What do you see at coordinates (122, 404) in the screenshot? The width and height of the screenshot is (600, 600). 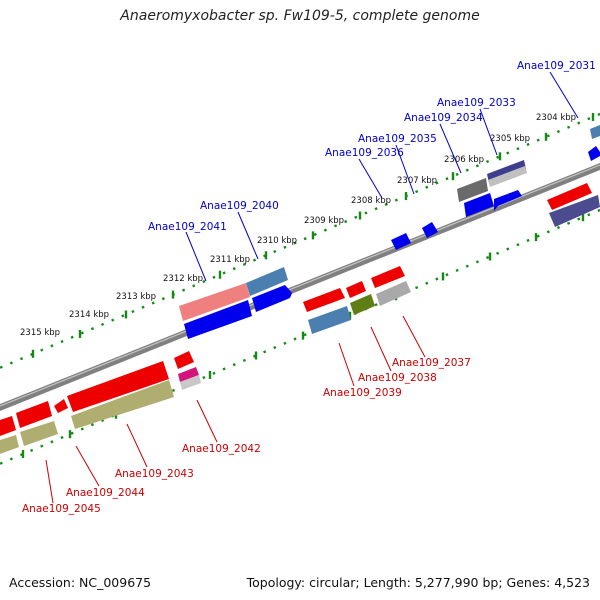 I see `gene-anae109-2043b-feature` at bounding box center [122, 404].